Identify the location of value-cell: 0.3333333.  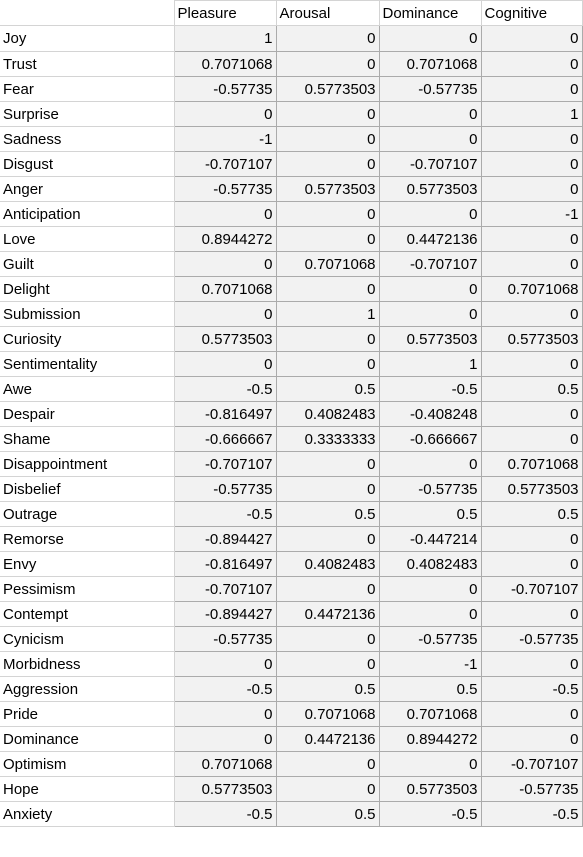
(327, 439).